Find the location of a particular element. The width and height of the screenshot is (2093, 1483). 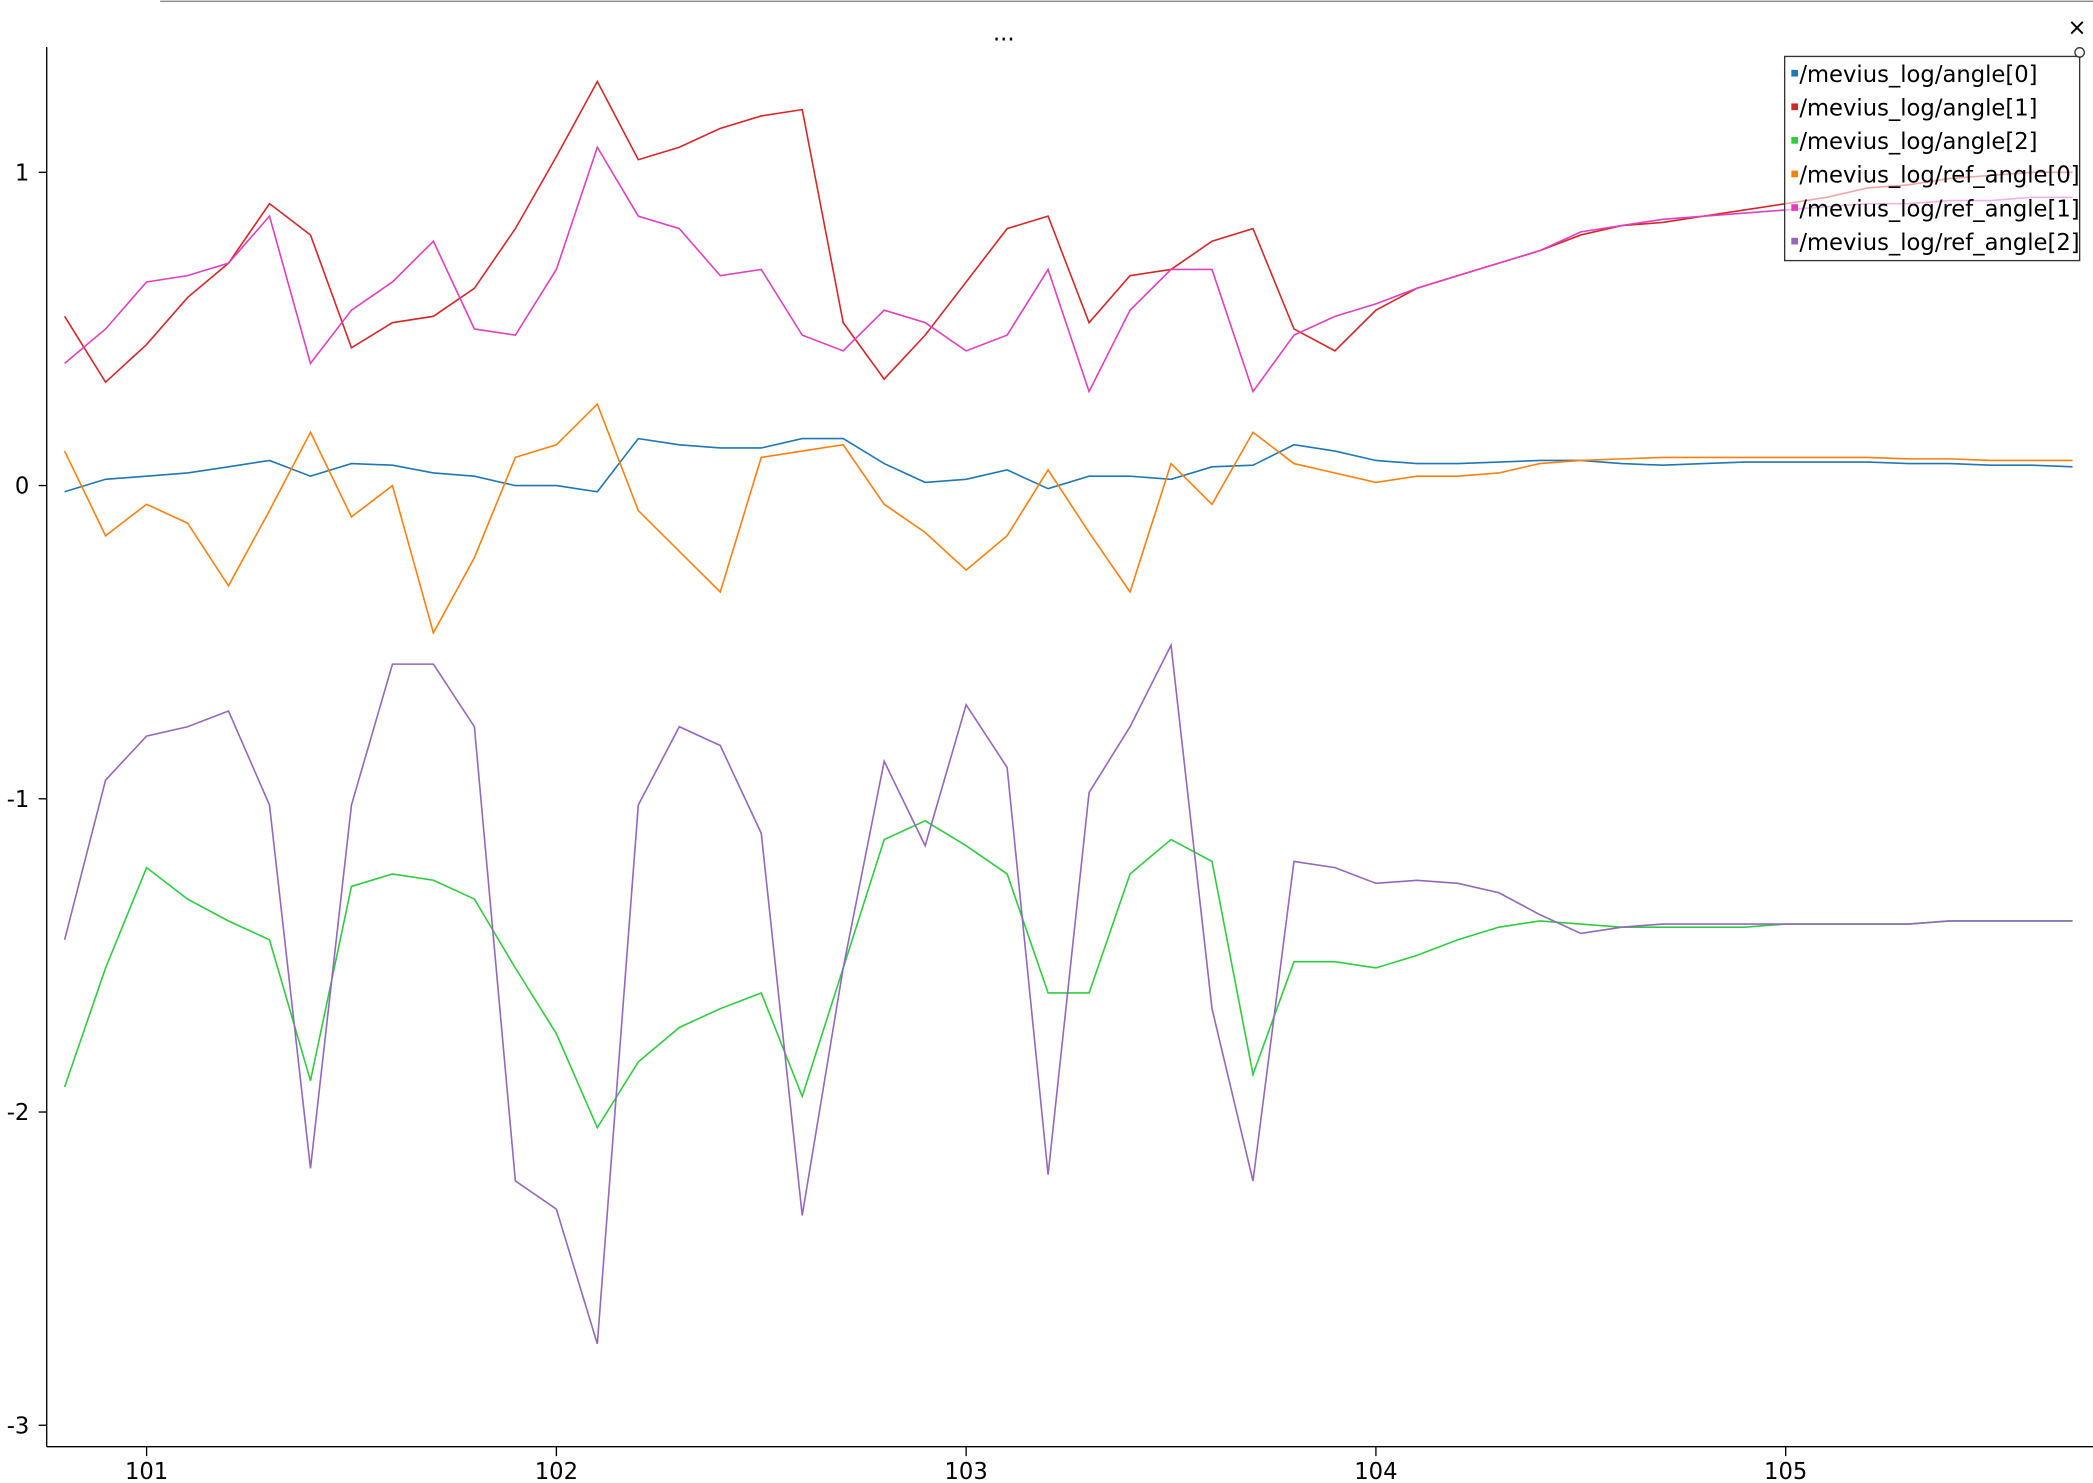

legend-label: /mevius_log/ref_angle[0] is located at coordinates (1939, 176).